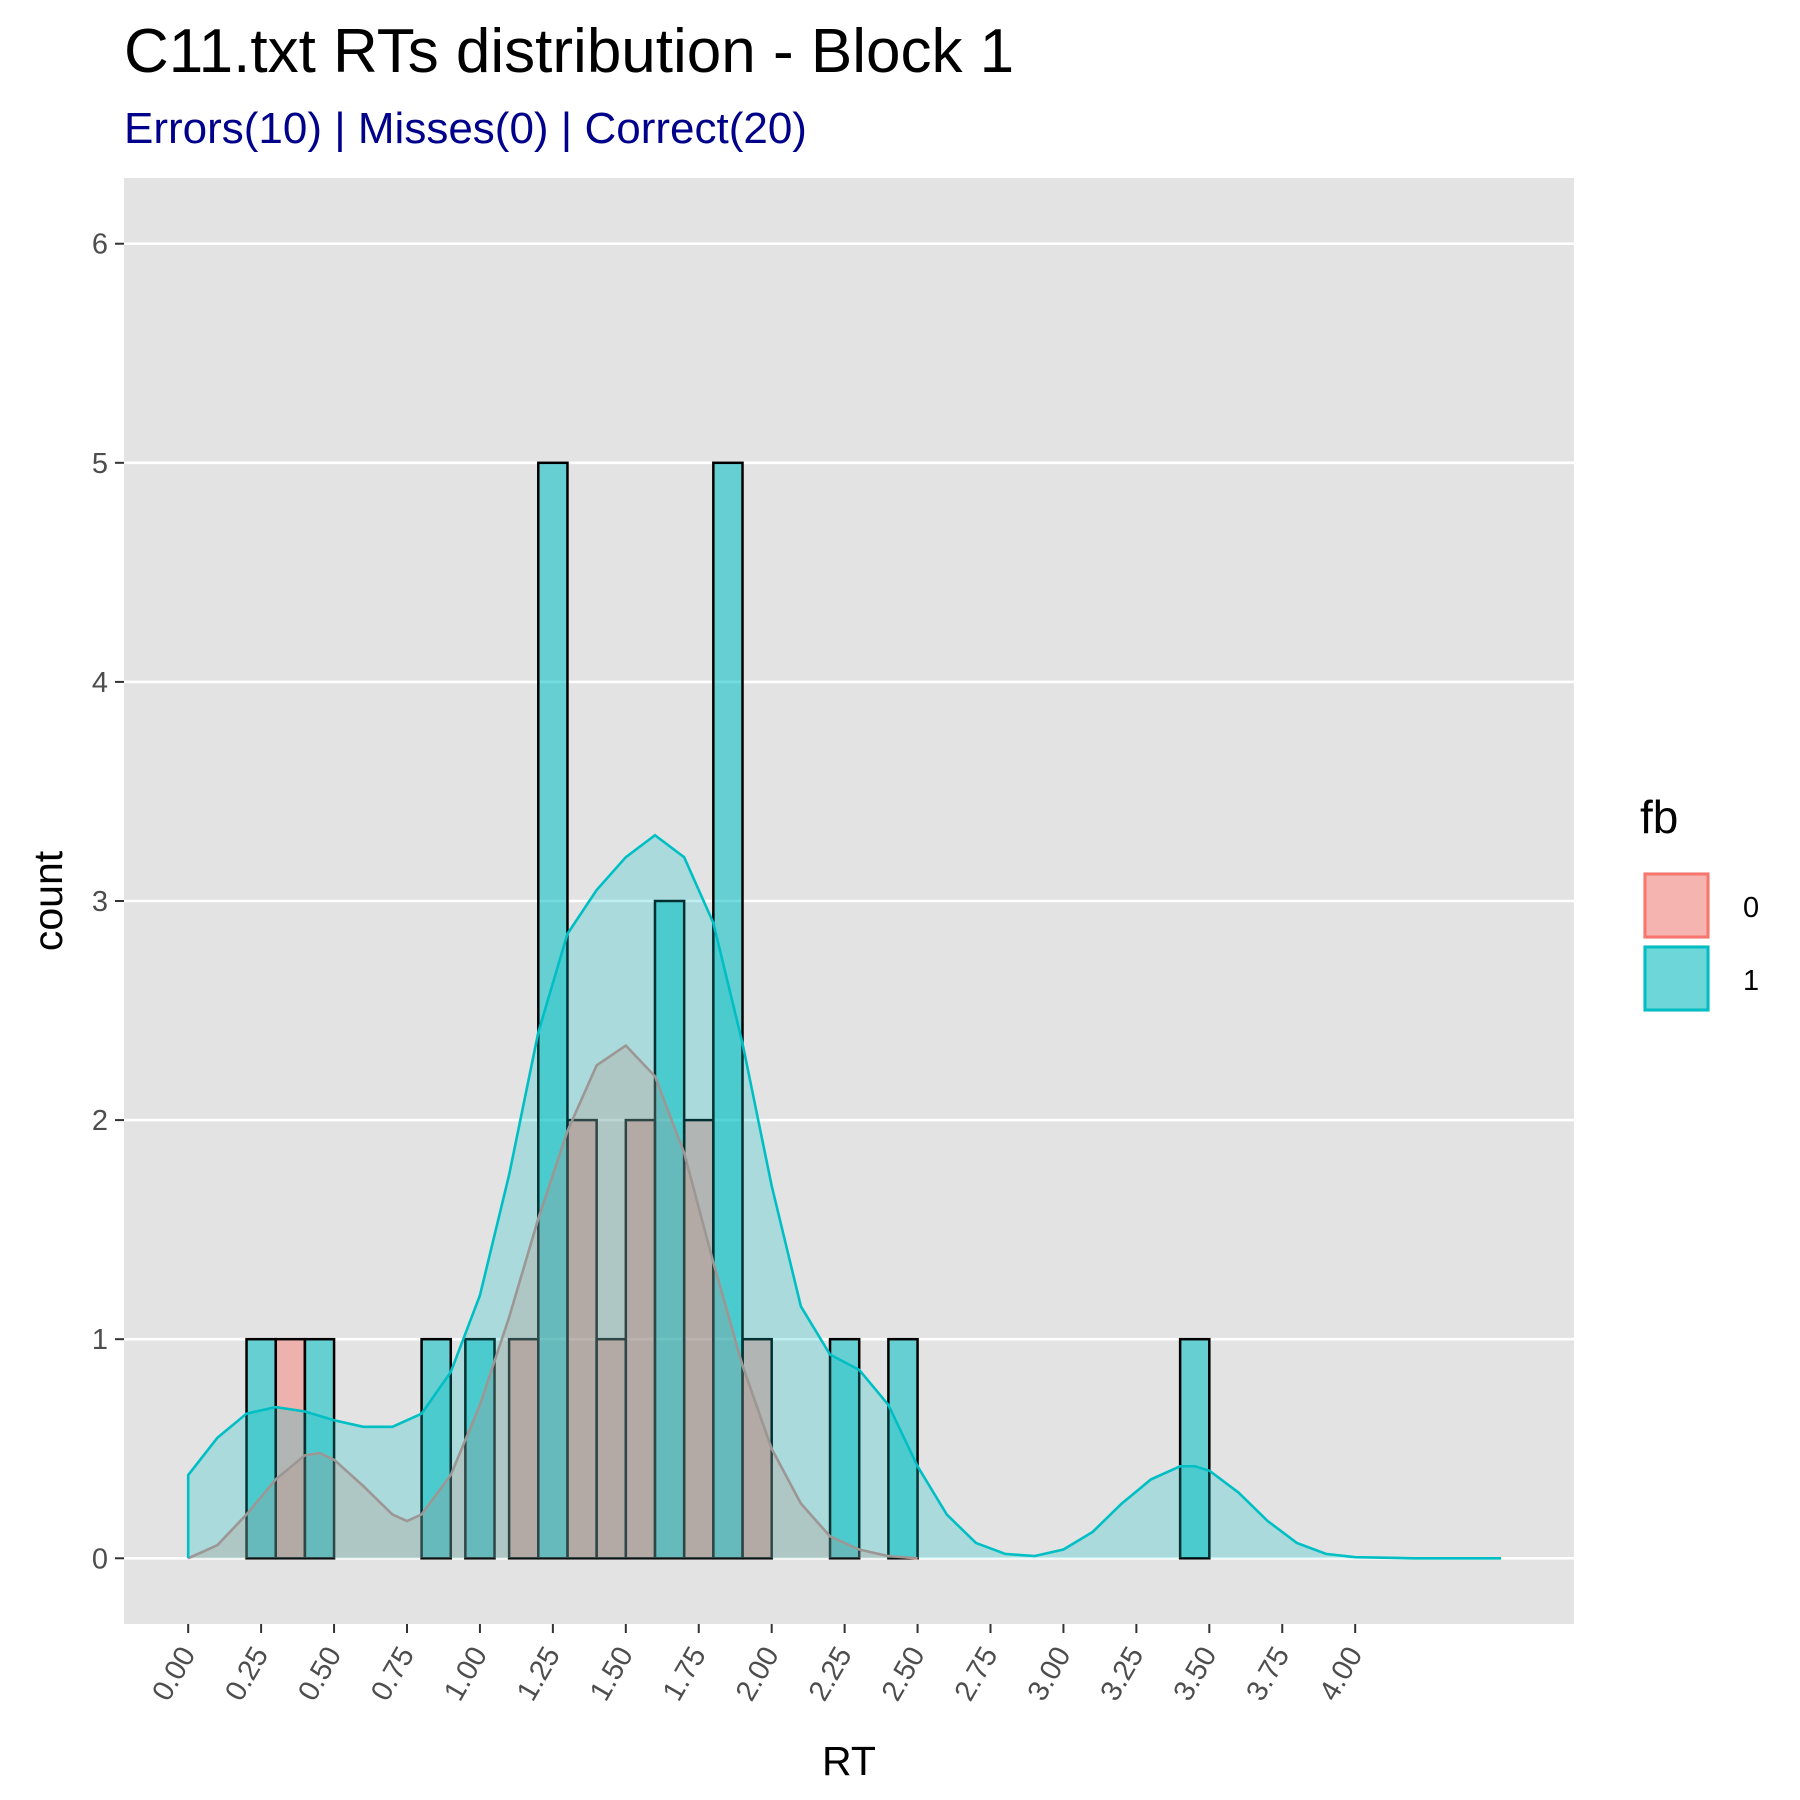 The height and width of the screenshot is (1800, 1800). I want to click on y-tick-label: 1, so click(100, 1340).